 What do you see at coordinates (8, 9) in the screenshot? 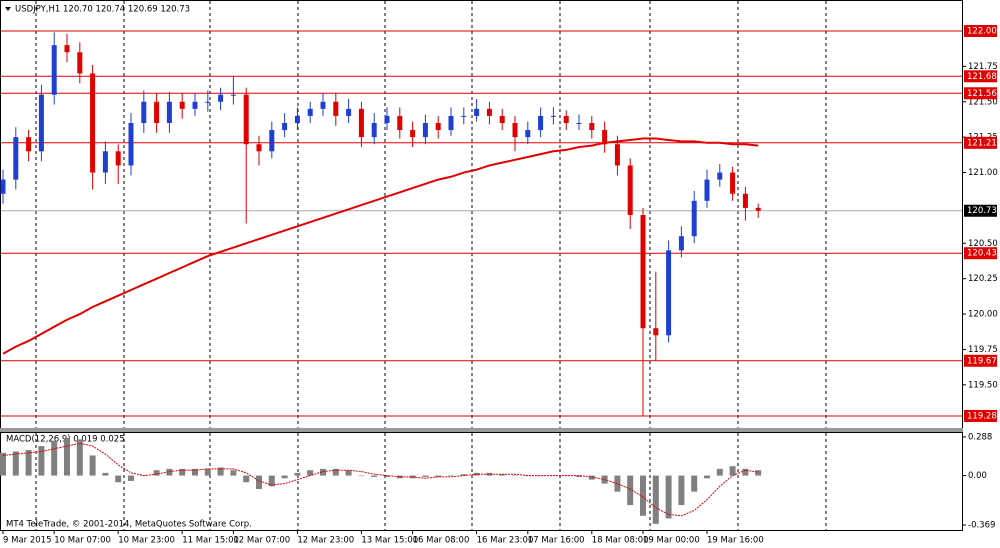
I see `dropdown-icon` at bounding box center [8, 9].